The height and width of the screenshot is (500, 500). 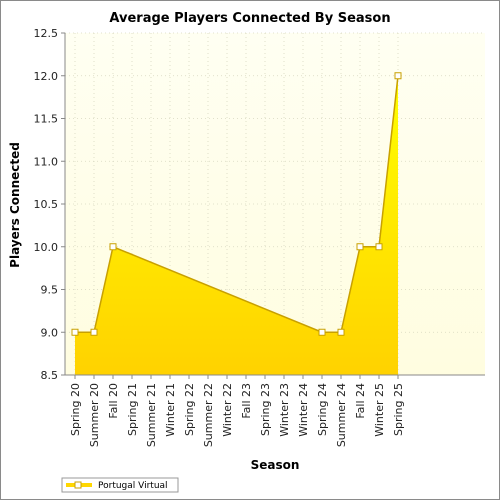 What do you see at coordinates (227, 410) in the screenshot?
I see `x-tick-label: Winter 22` at bounding box center [227, 410].